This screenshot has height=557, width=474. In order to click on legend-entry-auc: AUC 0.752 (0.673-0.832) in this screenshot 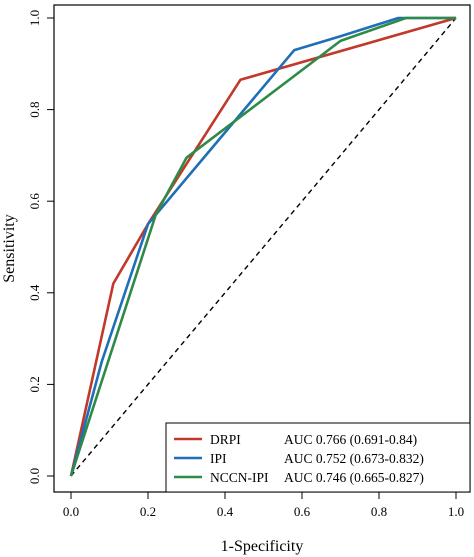, I will do `click(354, 458)`.